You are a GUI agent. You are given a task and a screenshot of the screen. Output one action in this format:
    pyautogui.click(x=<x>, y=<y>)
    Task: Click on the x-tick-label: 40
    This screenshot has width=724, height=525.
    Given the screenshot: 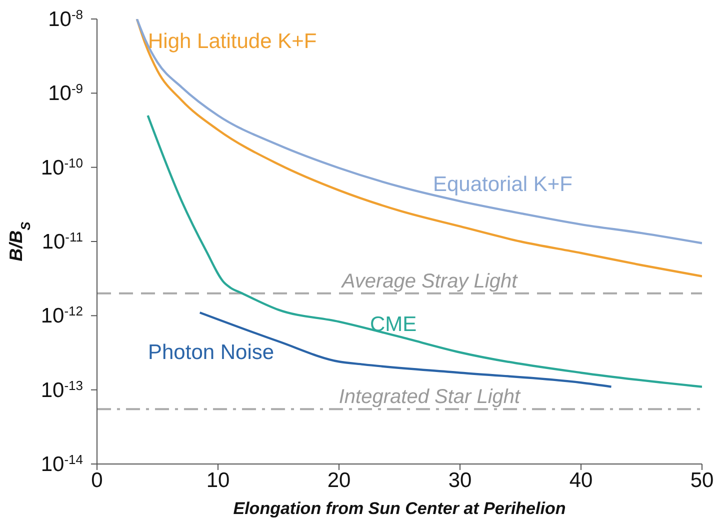 What is the action you would take?
    pyautogui.click(x=581, y=480)
    